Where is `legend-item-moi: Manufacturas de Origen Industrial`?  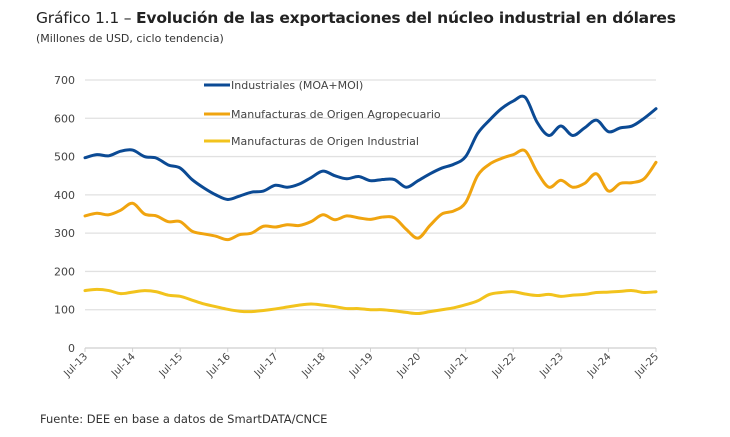
legend-item-moi: Manufacturas de Origen Industrial is located at coordinates (311, 141).